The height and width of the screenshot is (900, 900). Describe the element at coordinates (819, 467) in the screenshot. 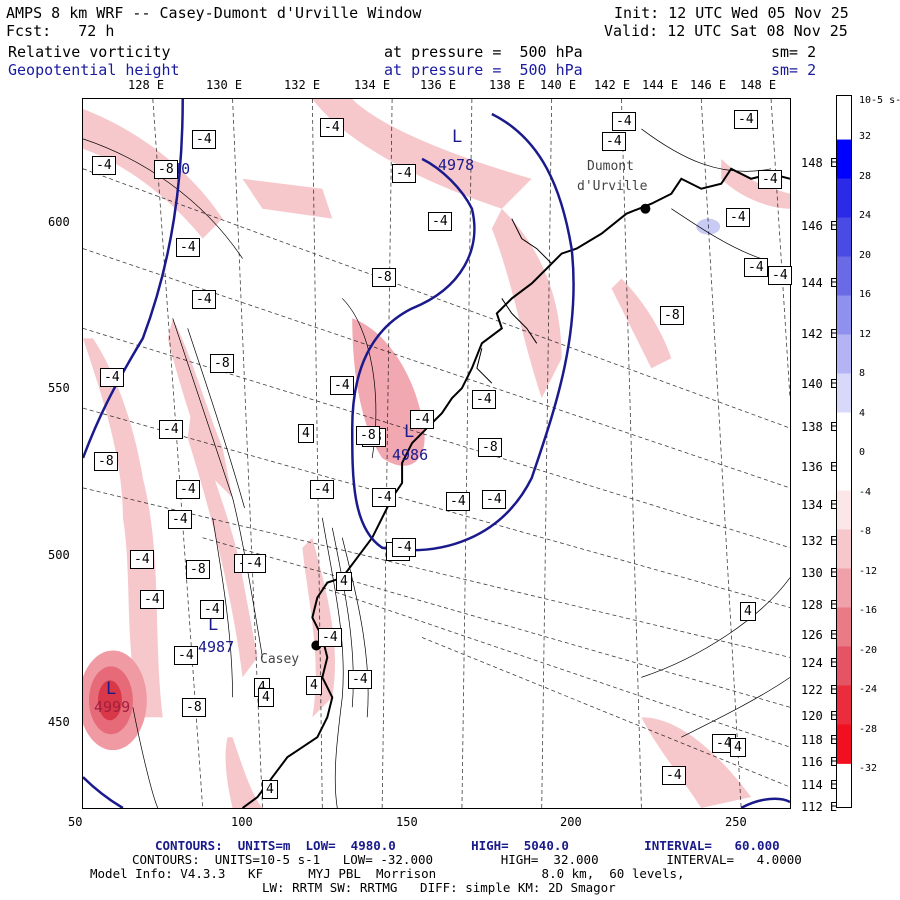

I see `right-lon-label: 136 E` at that location.